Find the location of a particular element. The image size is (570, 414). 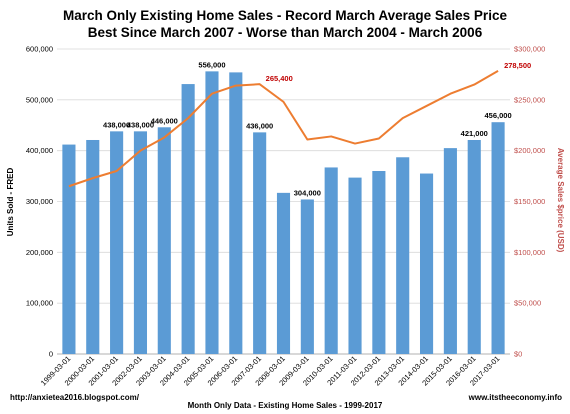

footer-left-link: http://anxietea2016.blogspot.com/ is located at coordinates (75, 397).